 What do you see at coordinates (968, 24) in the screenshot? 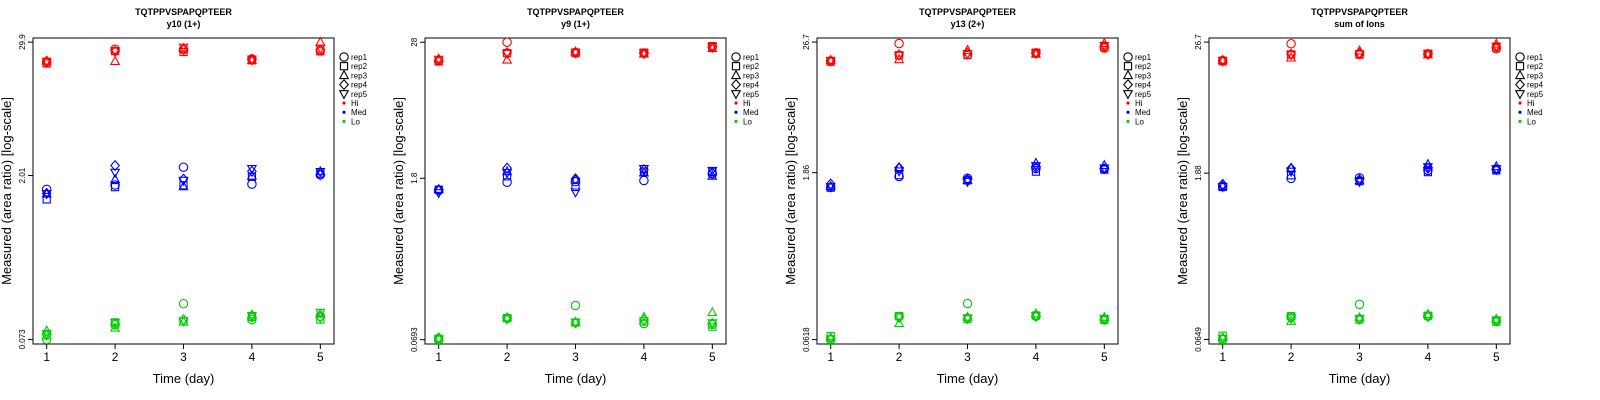
I see `chart-subtitle: y13 (2+)` at bounding box center [968, 24].